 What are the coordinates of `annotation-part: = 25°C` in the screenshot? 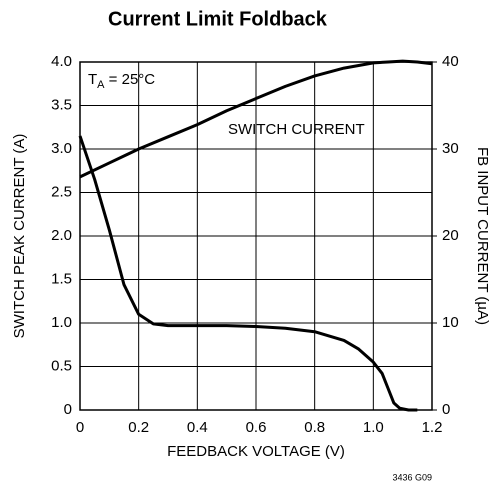 It's located at (130, 79).